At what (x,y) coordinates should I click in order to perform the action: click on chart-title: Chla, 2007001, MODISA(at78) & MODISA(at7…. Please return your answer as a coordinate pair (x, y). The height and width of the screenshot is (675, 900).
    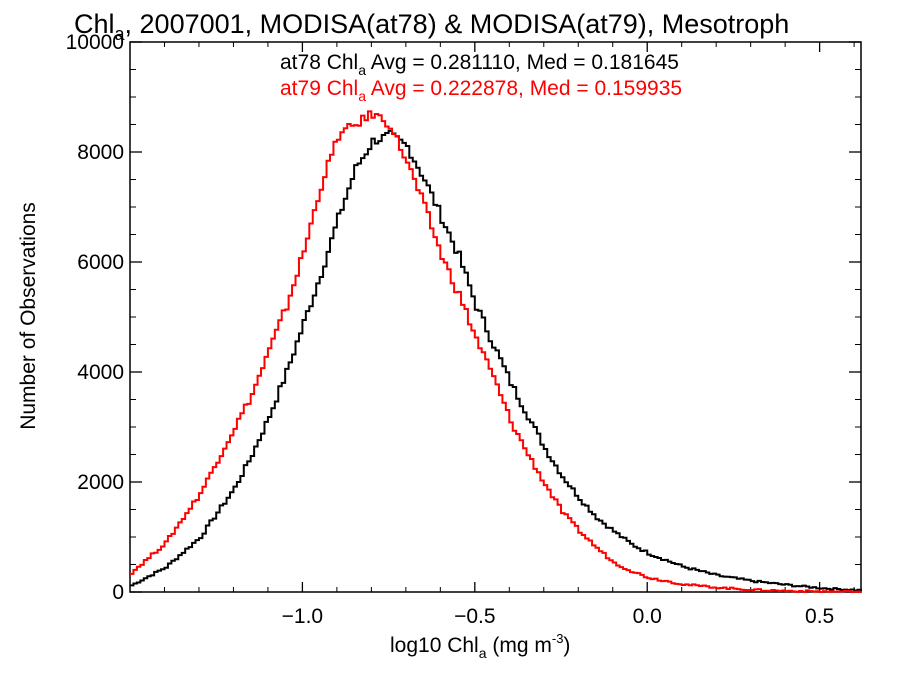
    Looking at the image, I should click on (431, 26).